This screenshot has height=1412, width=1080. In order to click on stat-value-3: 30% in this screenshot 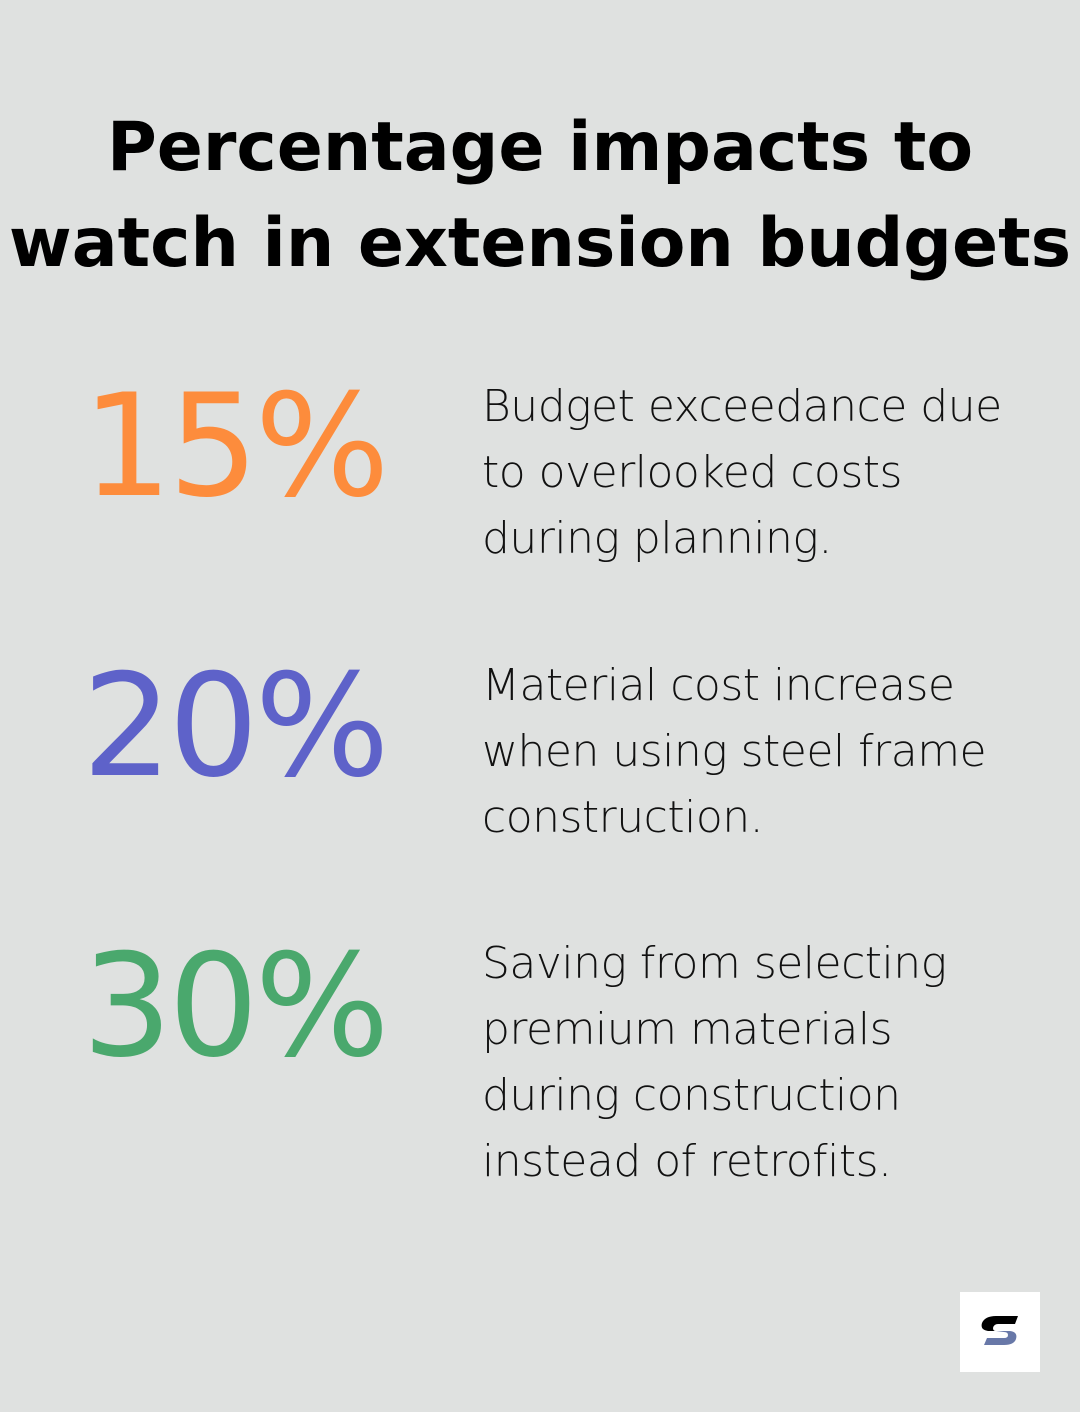, I will do `click(236, 1006)`.